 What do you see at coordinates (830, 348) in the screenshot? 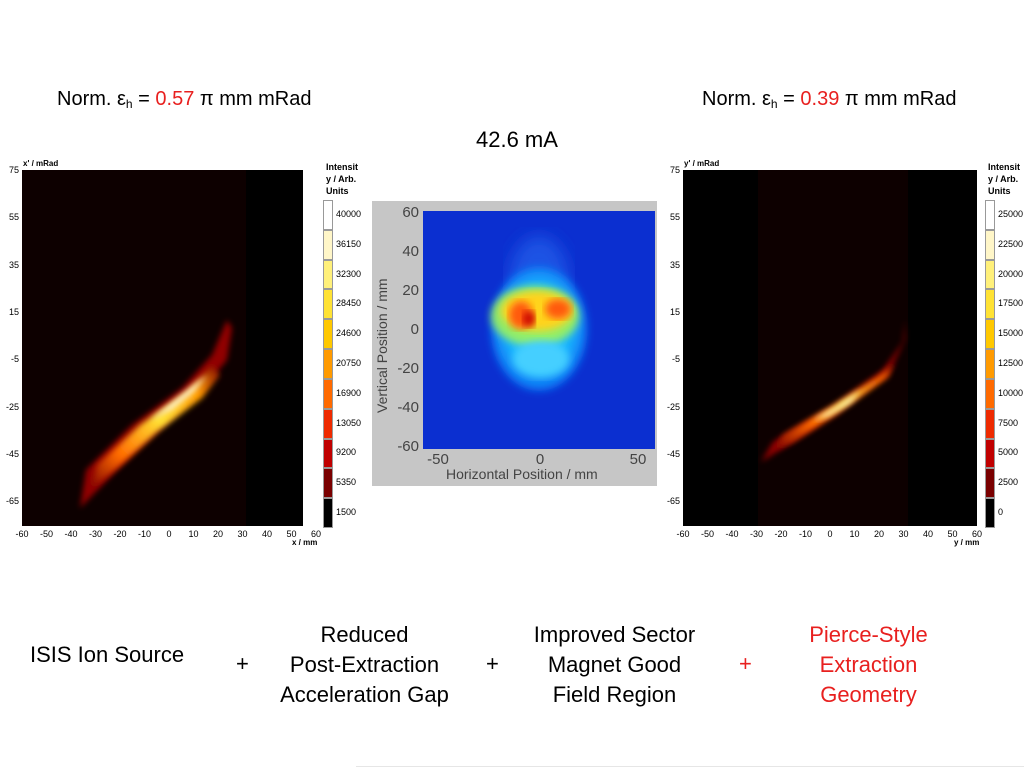
I see `right-heatmap` at bounding box center [830, 348].